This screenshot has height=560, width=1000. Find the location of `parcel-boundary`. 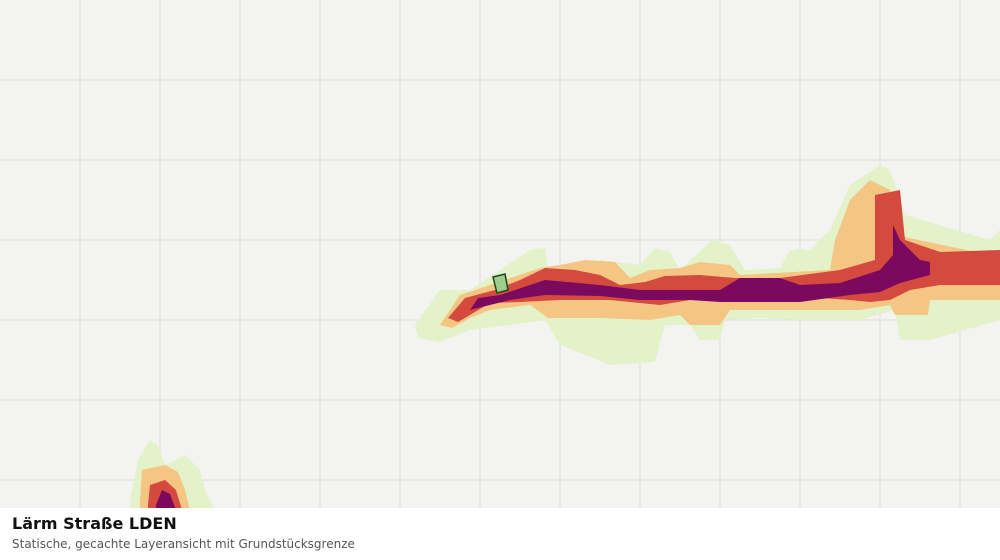

parcel-boundary is located at coordinates (500, 283).